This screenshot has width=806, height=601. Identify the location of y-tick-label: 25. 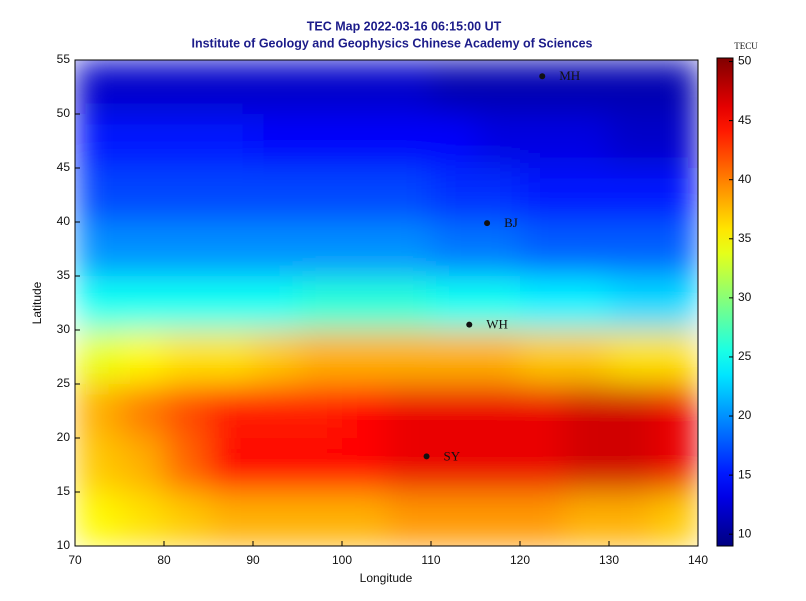
(64, 383).